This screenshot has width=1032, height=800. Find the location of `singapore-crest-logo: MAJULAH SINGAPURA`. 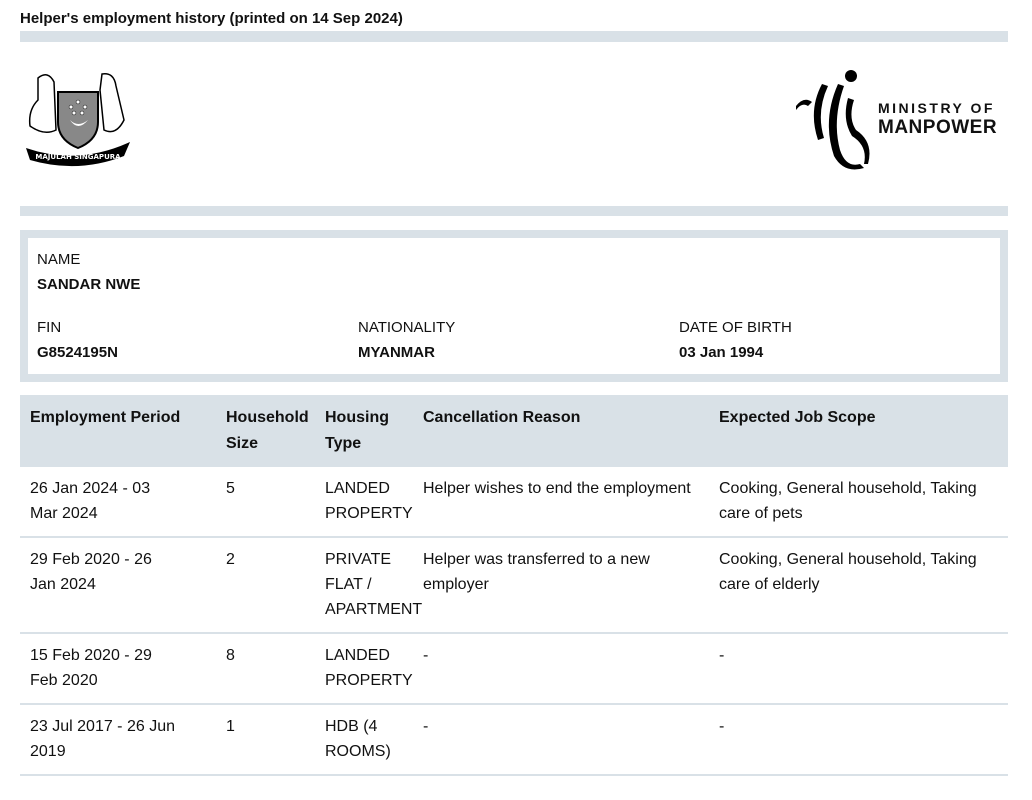

singapore-crest-logo: MAJULAH SINGAPURA is located at coordinates (78, 120).